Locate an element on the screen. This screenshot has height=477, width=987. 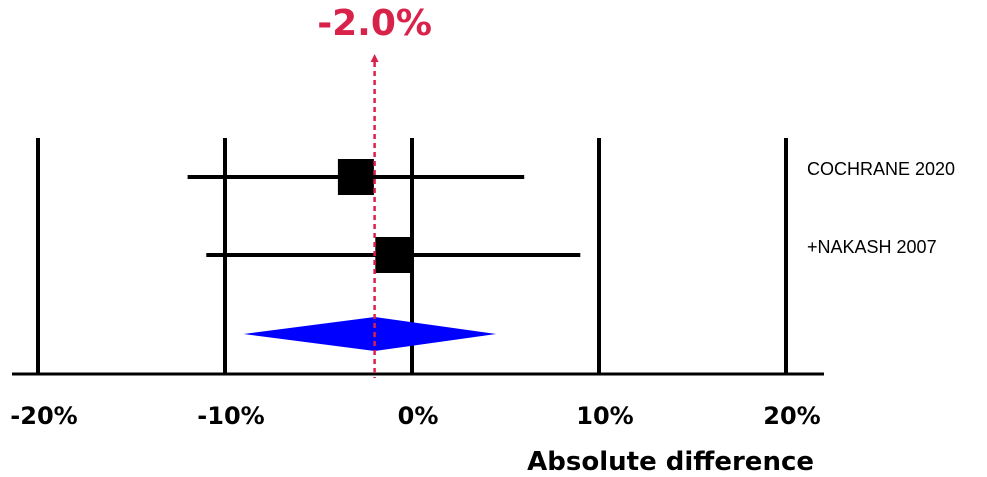
study-label: COCHRANE 2020 is located at coordinates (881, 169).